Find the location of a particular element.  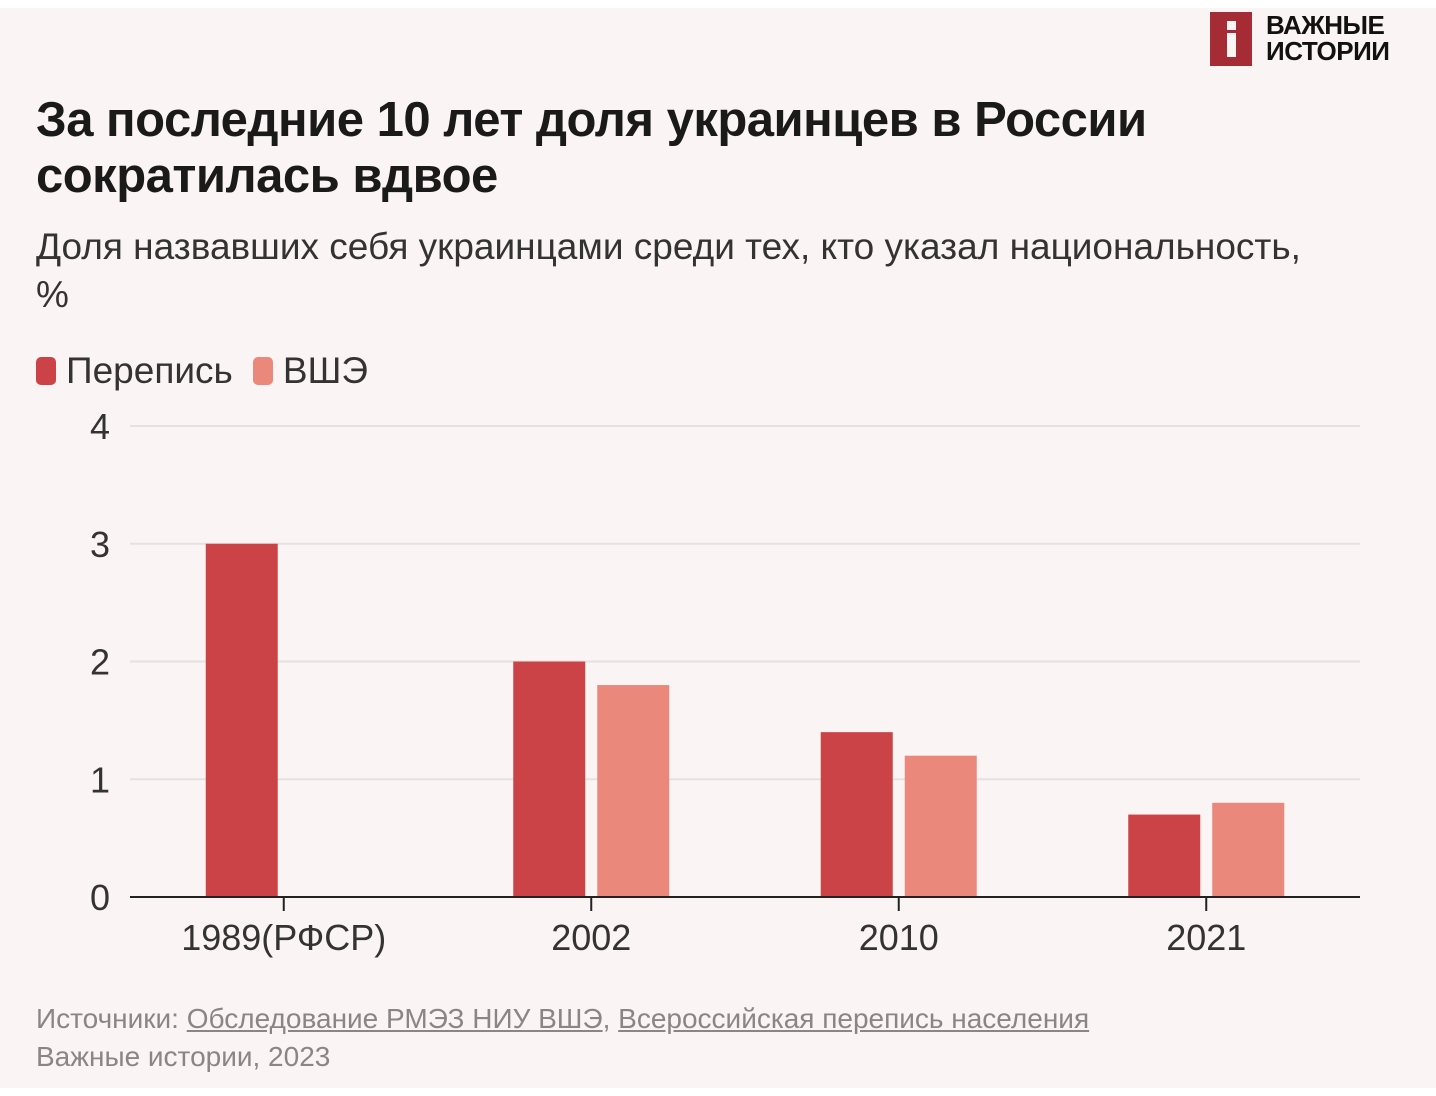

legend-label-hse: ВШЭ is located at coordinates (325, 370).